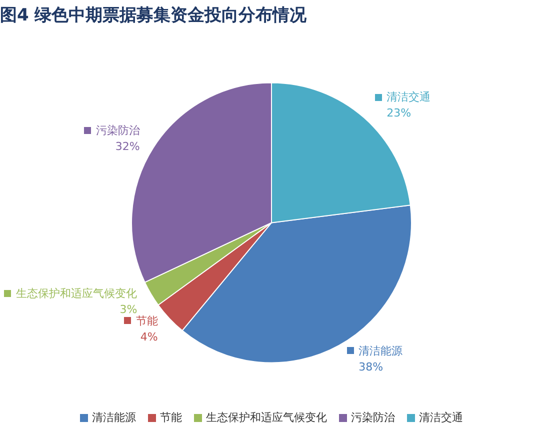 Image resolution: width=543 pixels, height=431 pixels. I want to click on legend-label: 污染防治, so click(118, 130).